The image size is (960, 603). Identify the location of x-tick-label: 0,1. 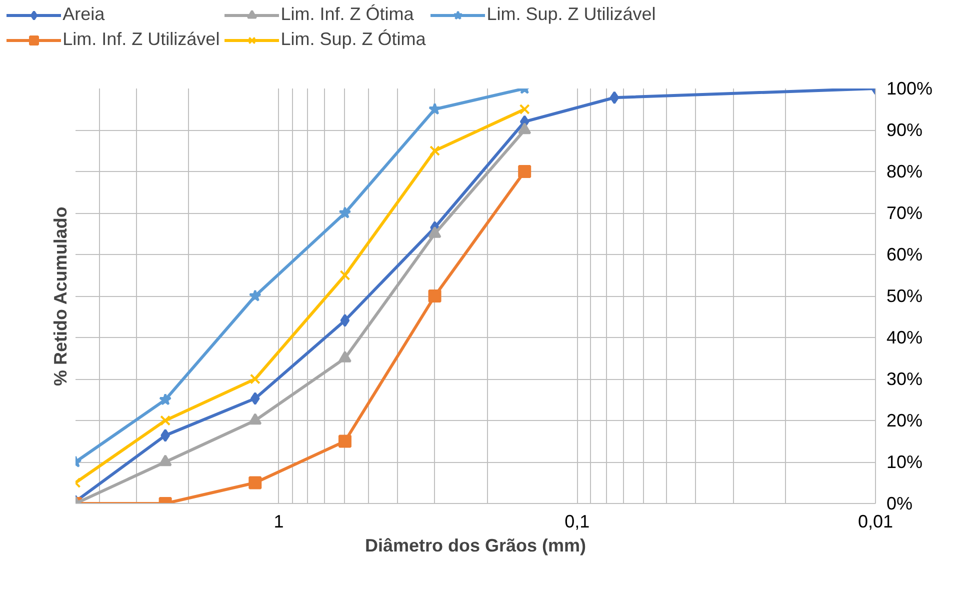
(577, 522).